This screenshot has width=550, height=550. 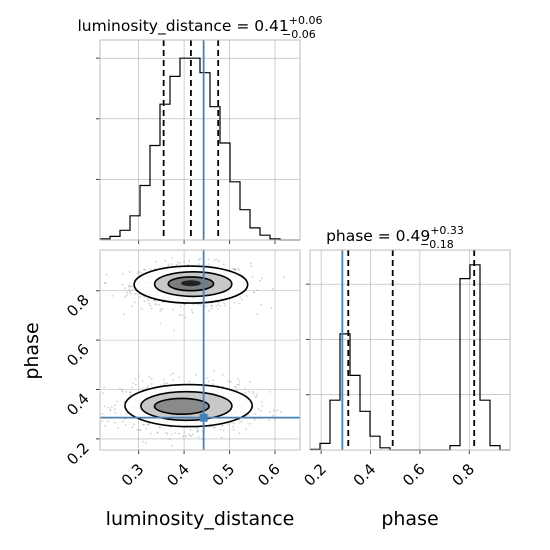 I want to click on marginal-luminosity-distance-panel, so click(x=198, y=141).